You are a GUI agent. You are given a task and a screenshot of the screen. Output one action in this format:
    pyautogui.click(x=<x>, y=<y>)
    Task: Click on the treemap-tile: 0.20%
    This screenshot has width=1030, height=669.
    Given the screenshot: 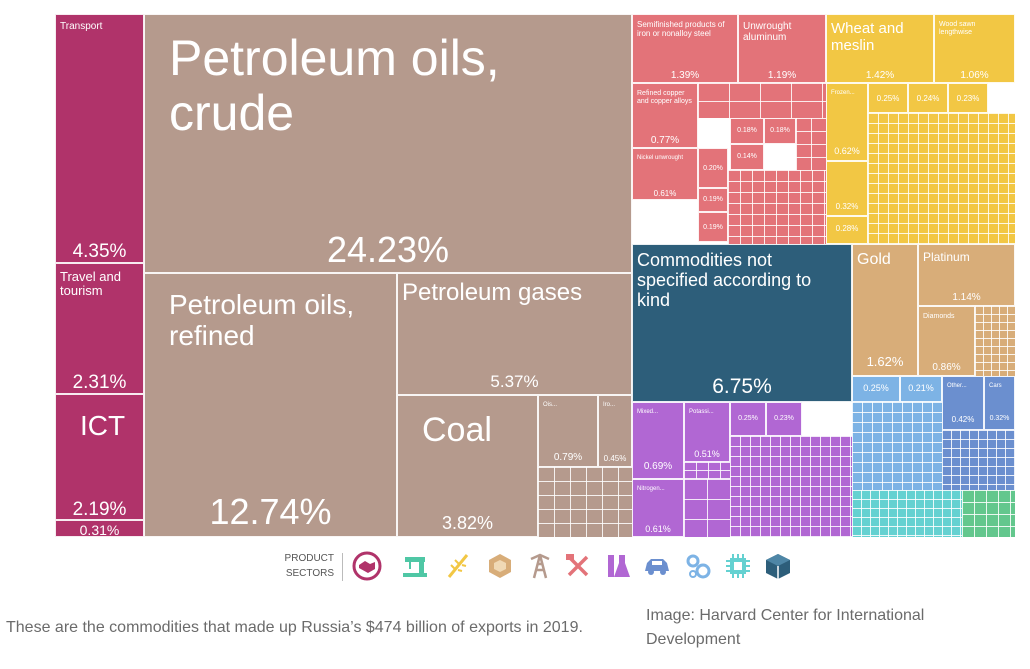 What is the action you would take?
    pyautogui.click(x=713, y=168)
    